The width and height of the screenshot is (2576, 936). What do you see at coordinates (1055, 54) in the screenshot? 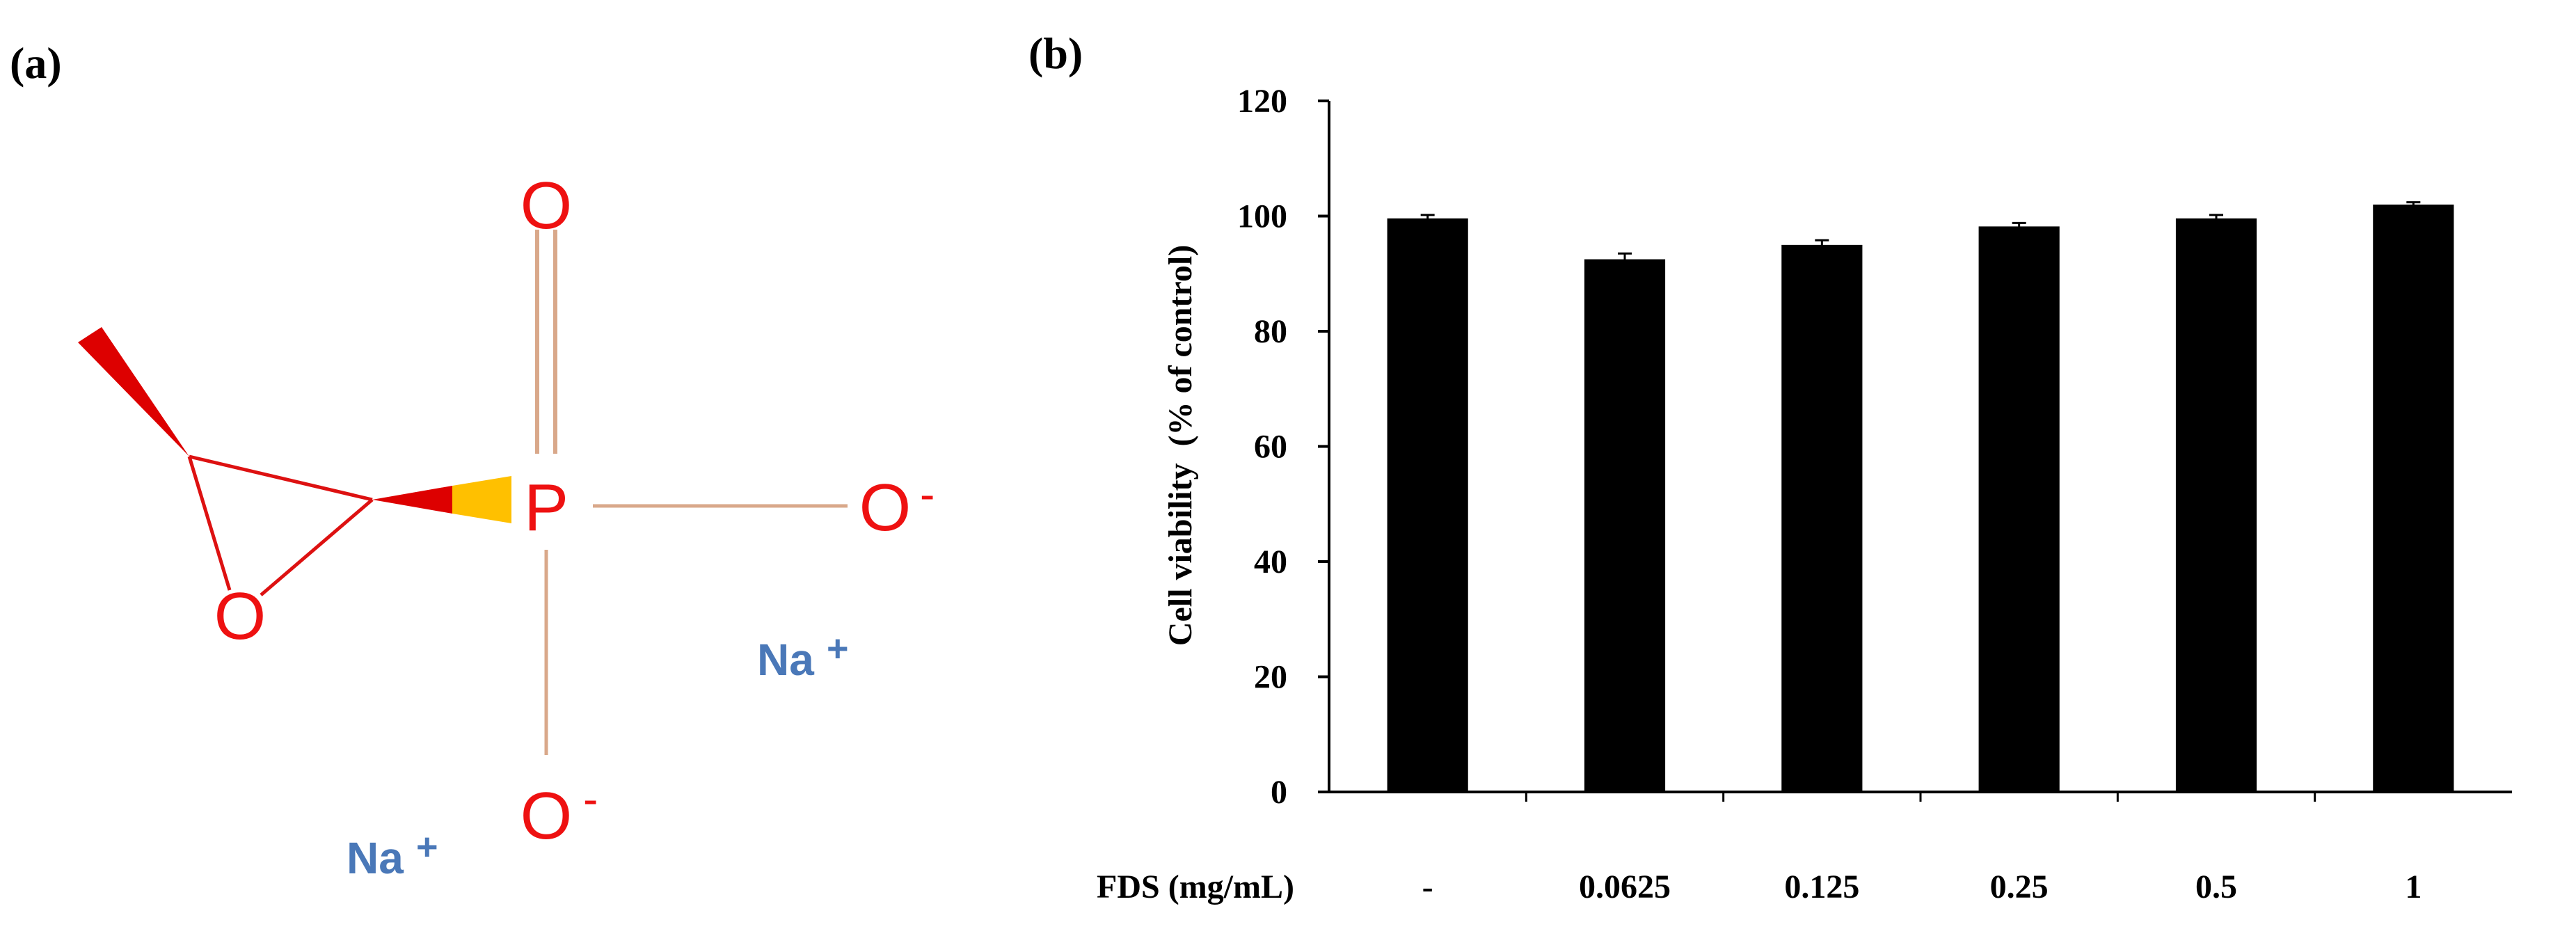
I see `panel-b-label: (b)` at bounding box center [1055, 54].